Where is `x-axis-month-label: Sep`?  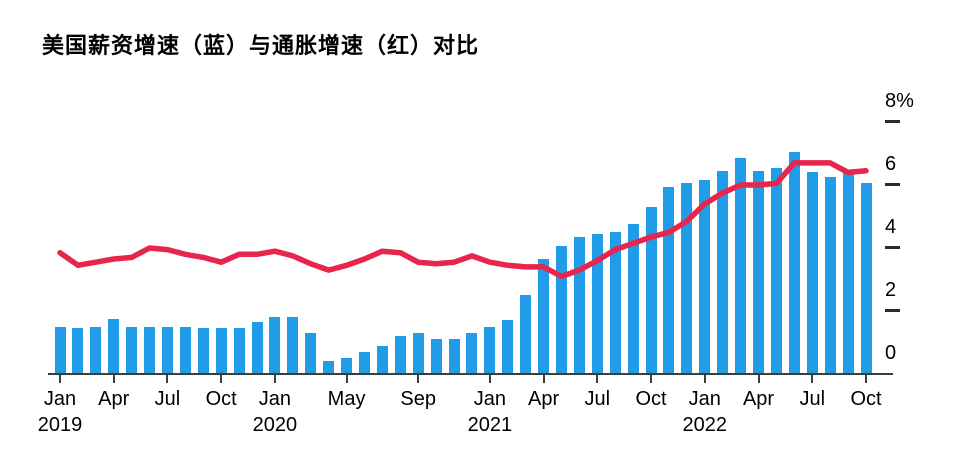 x-axis-month-label: Sep is located at coordinates (418, 399).